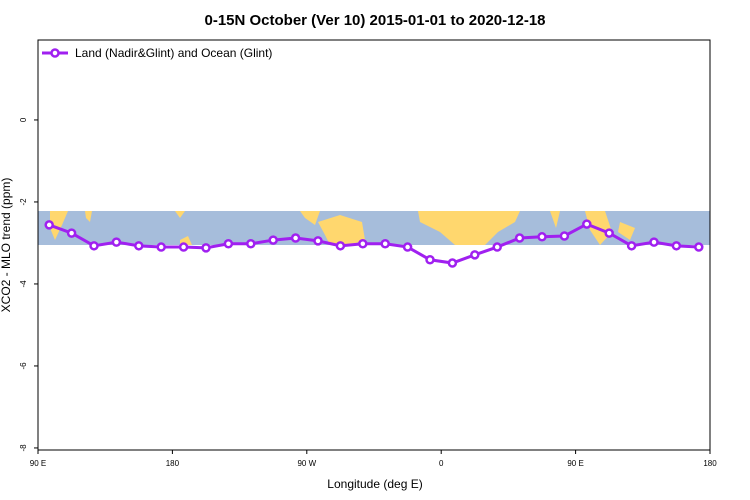 This screenshot has height=500, width=750. Describe the element at coordinates (23, 448) in the screenshot. I see `y-tick-label: -8` at that location.